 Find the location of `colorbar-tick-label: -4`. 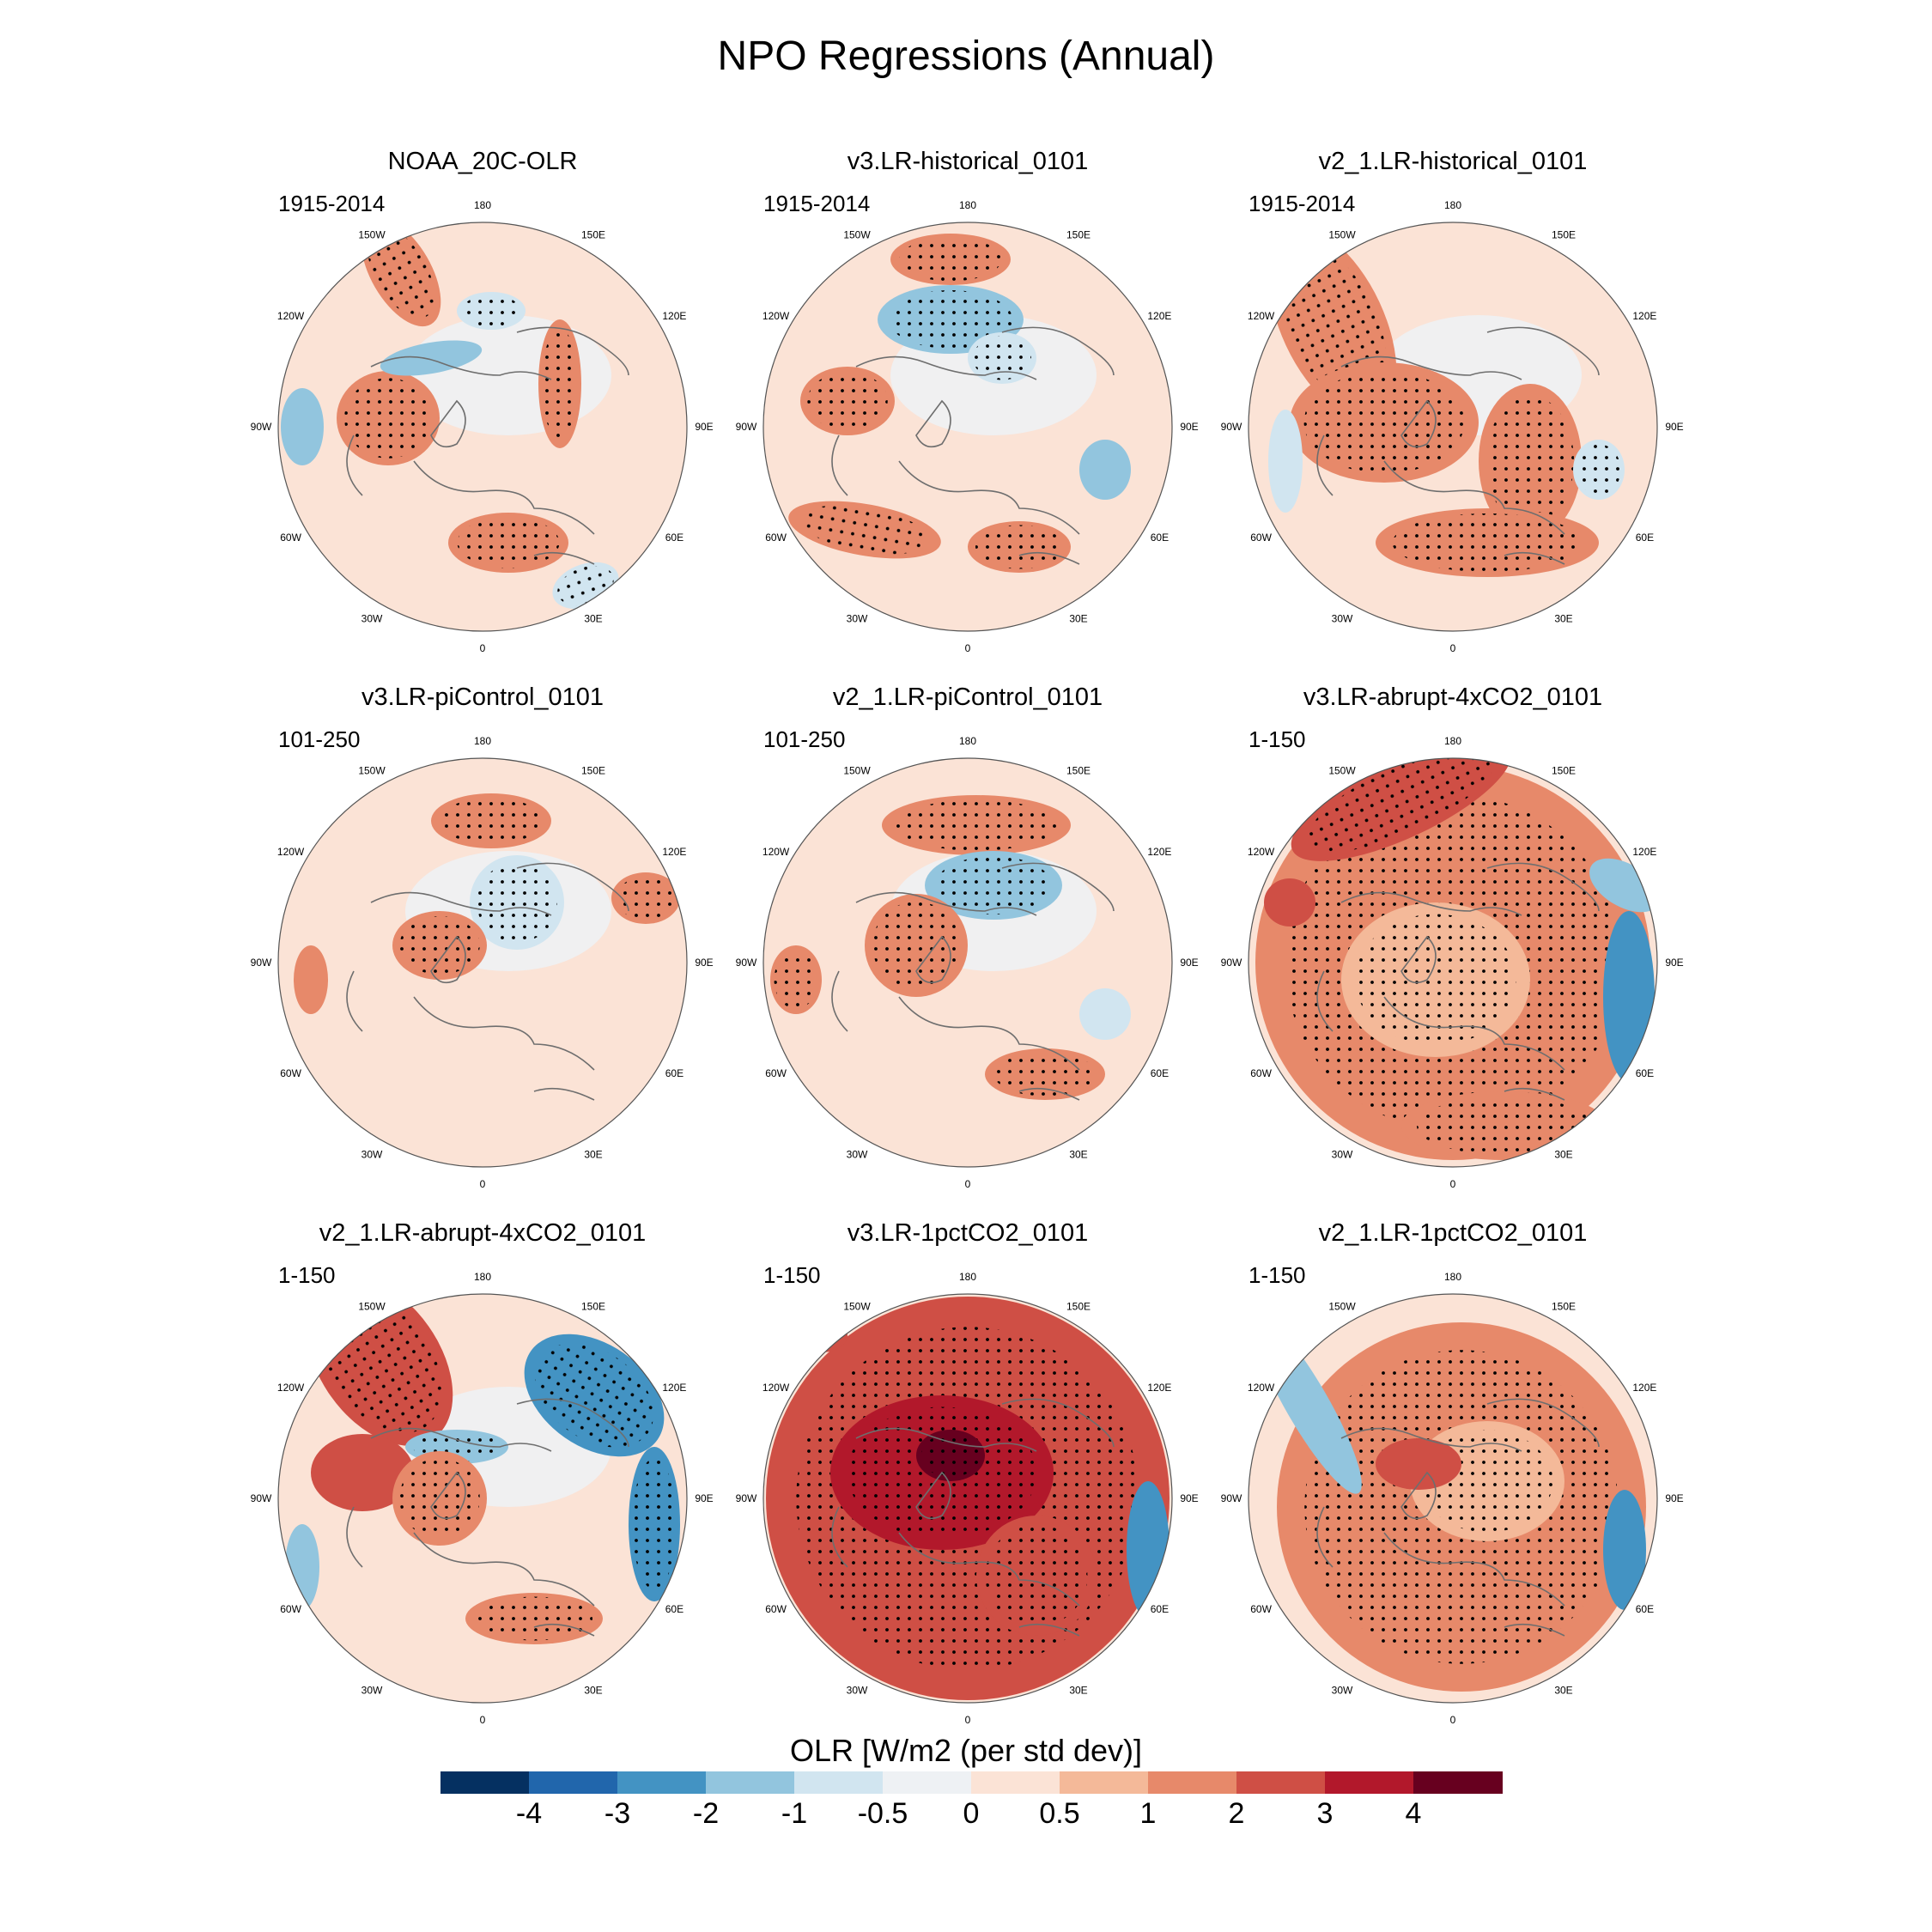

colorbar-tick-label: -4 is located at coordinates (529, 1814).